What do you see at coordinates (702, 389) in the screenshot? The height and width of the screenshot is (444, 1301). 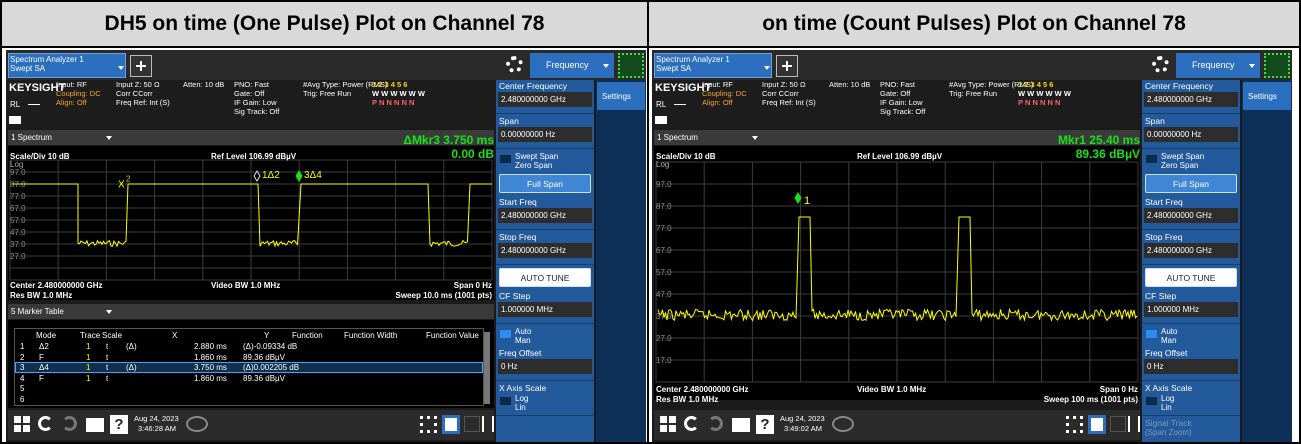 I see `footer-text: Center 2.480000000 GHz` at bounding box center [702, 389].